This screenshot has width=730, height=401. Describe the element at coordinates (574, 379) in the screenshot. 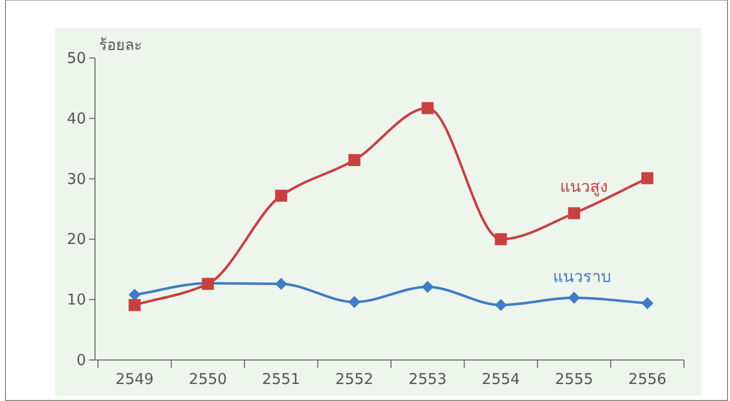

I see `x-tick-label: 2555` at that location.